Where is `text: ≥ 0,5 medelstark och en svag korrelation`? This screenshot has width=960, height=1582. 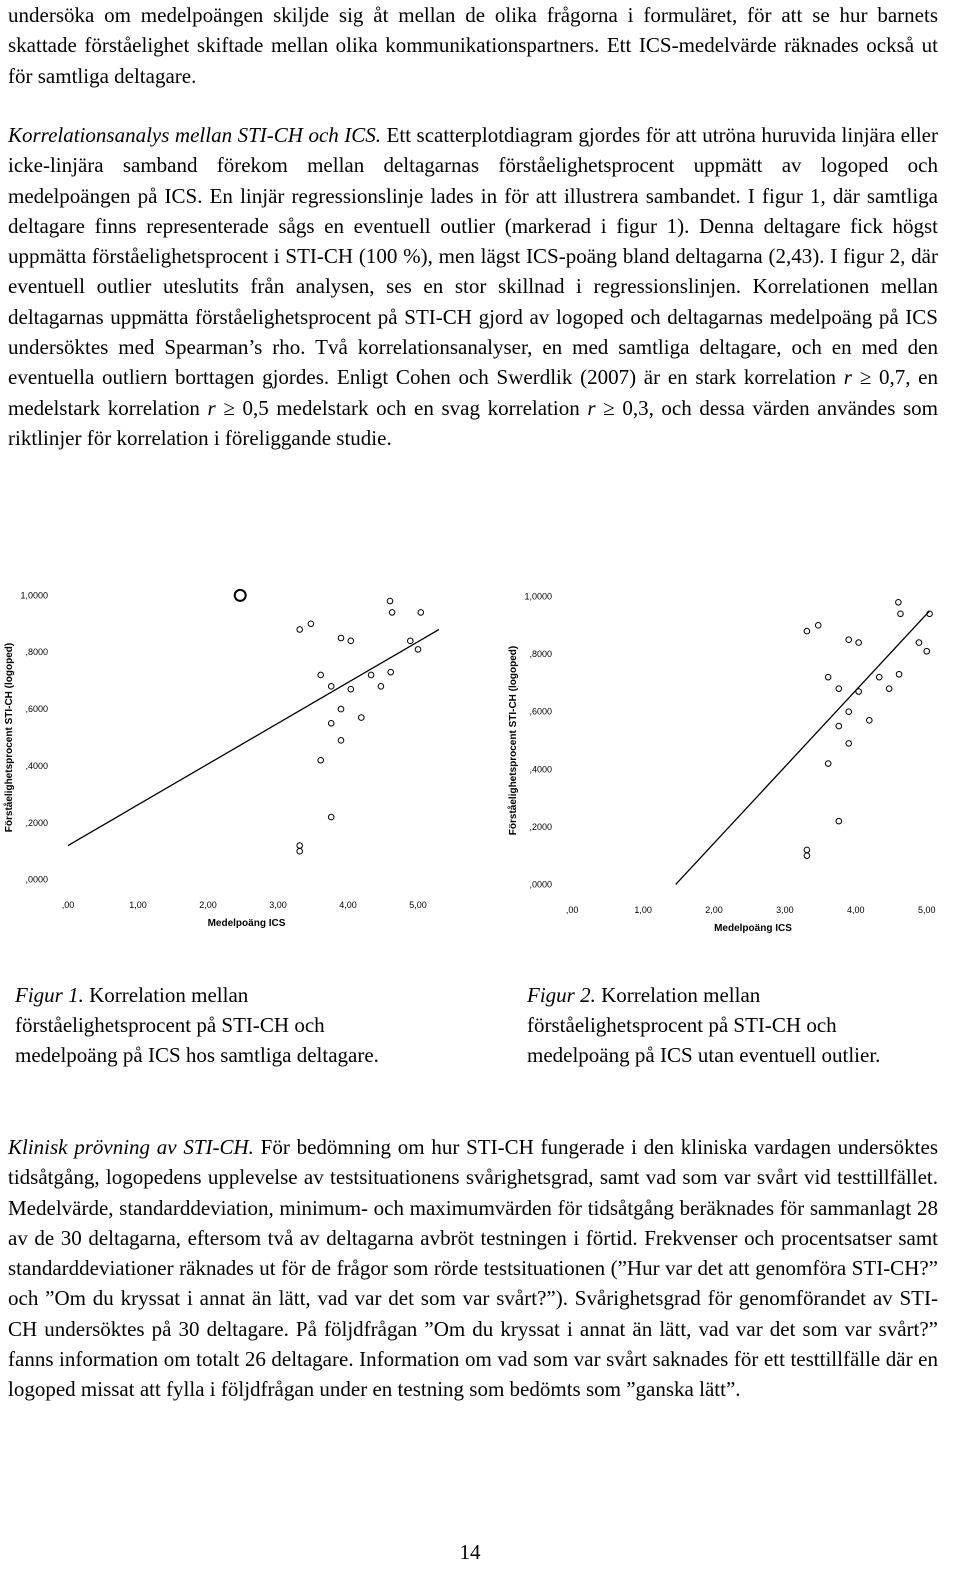
text: ≥ 0,5 medelstark och en svag korrelation is located at coordinates (401, 407).